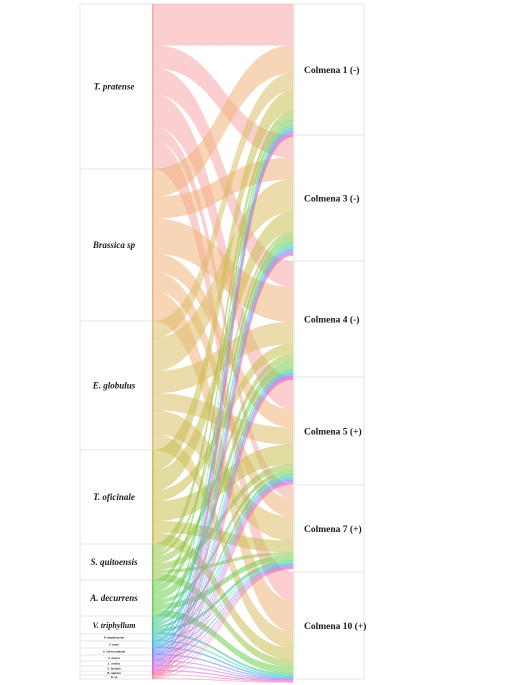  I want to click on source-label-s-chrysocephala: S. chrysocephala, so click(114, 652).